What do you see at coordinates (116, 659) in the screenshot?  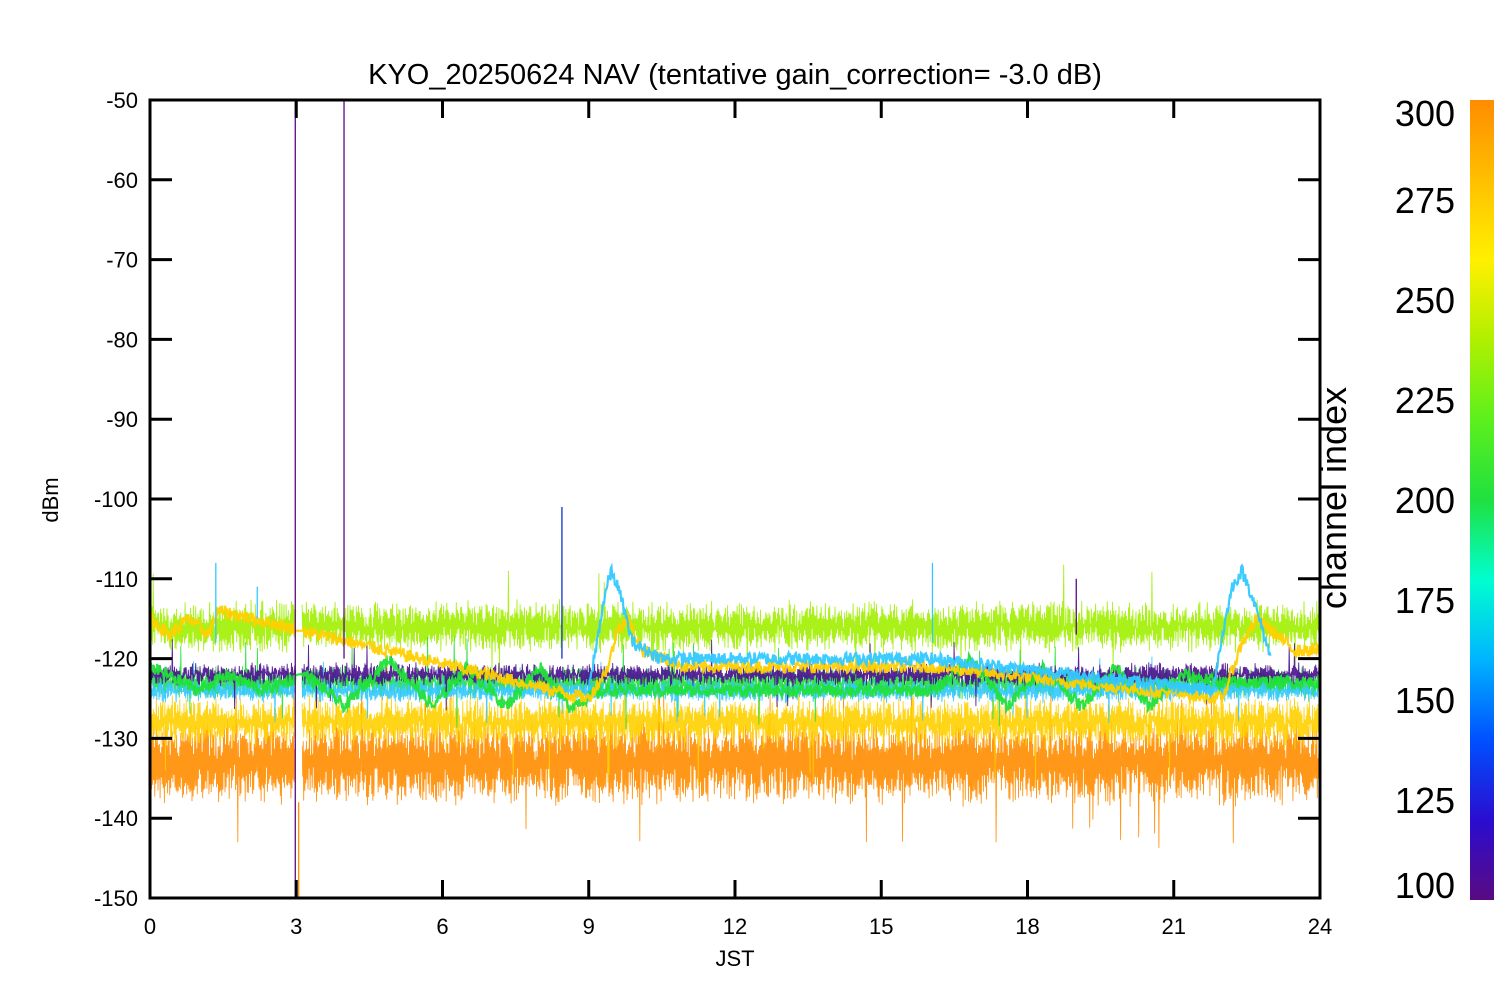 I see `y-tick-label: -120` at bounding box center [116, 659].